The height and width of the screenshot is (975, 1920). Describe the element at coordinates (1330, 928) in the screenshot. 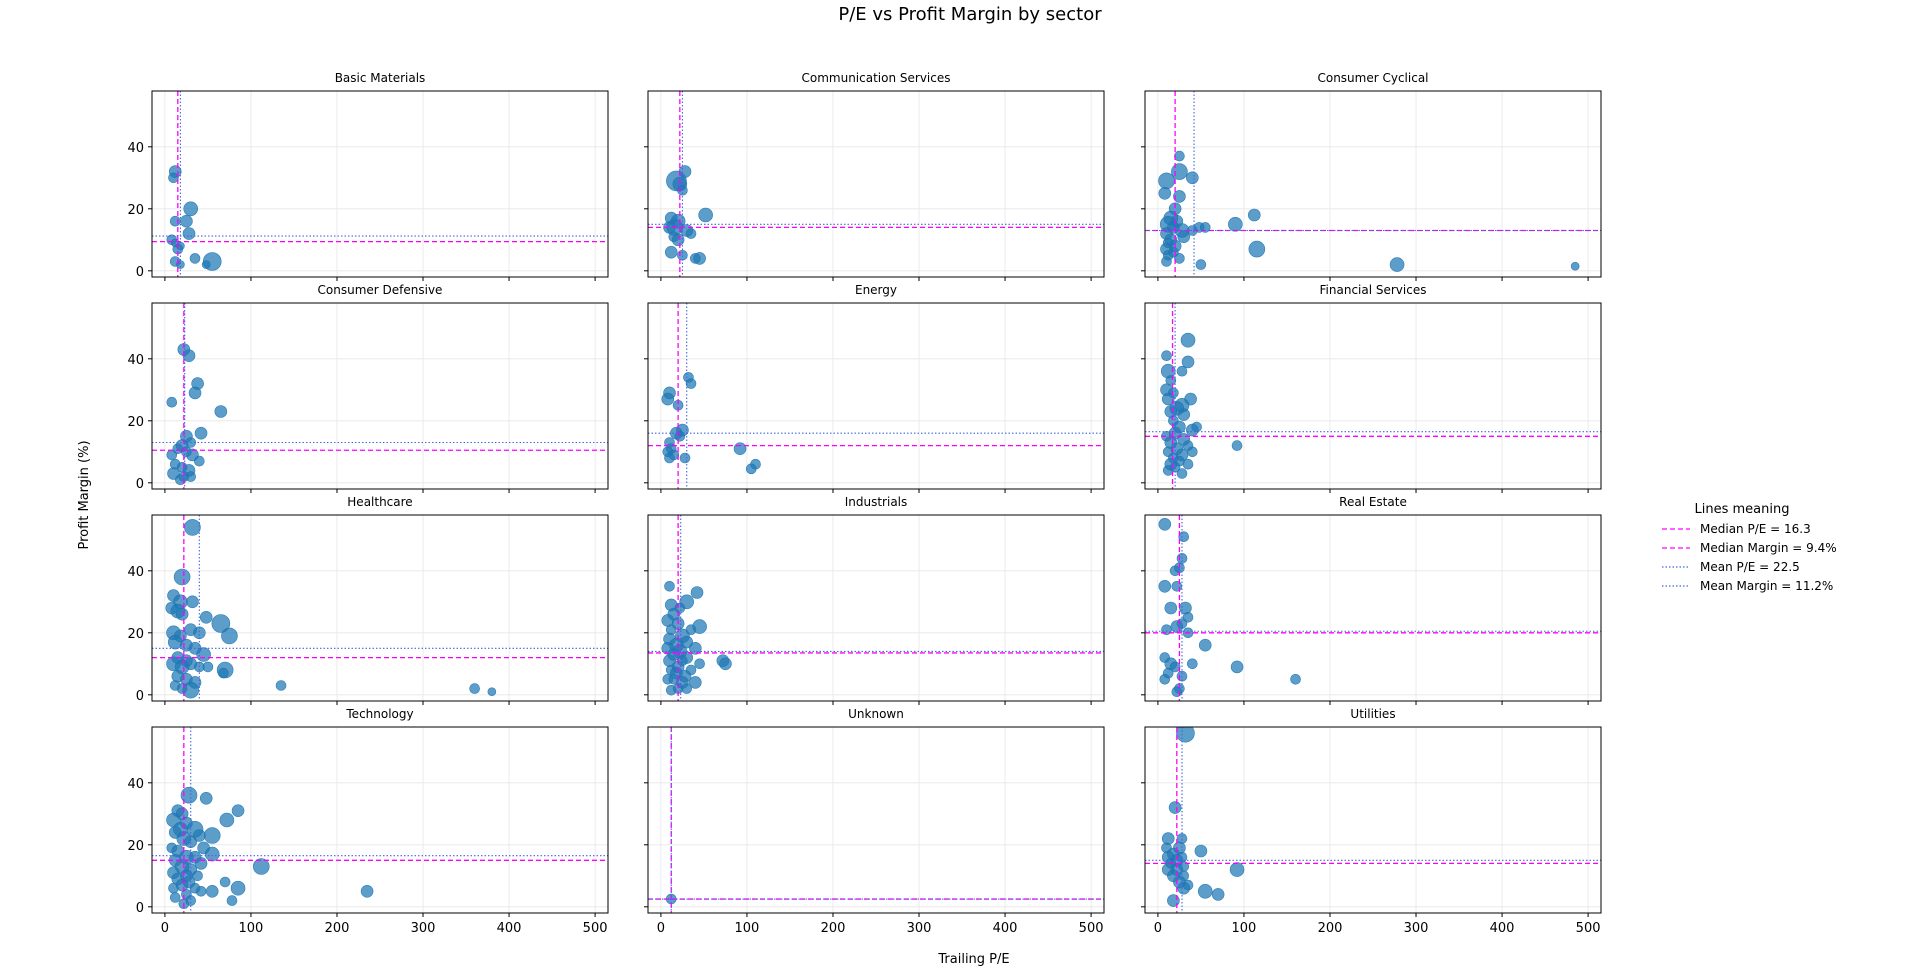

I see `x-tick-label: 200` at that location.